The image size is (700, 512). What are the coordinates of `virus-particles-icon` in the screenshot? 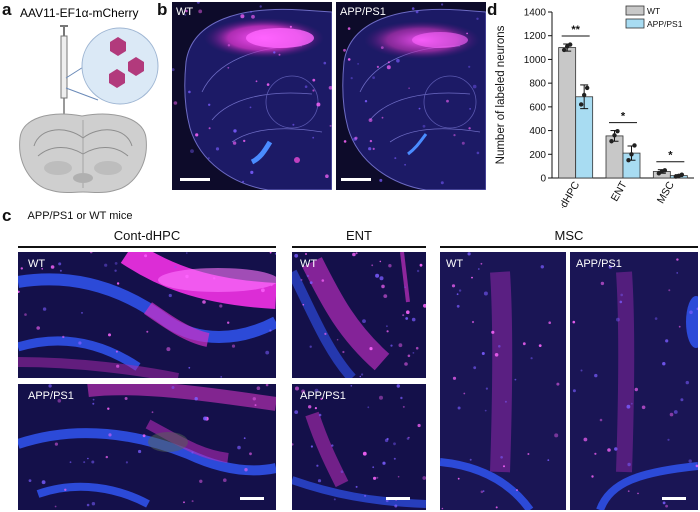 It's located at (112, 66).